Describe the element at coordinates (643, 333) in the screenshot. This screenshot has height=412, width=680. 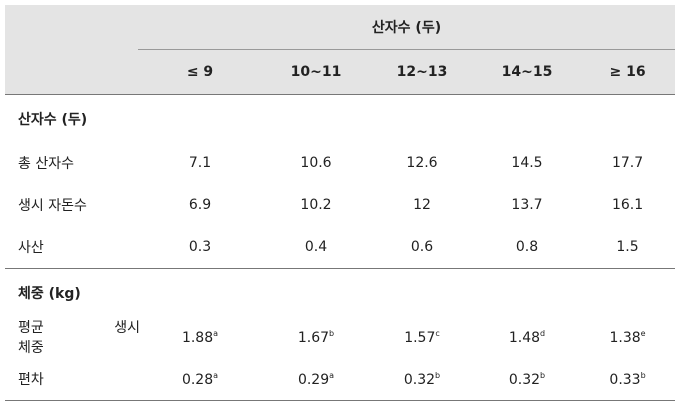
I see `superscript: e` at that location.